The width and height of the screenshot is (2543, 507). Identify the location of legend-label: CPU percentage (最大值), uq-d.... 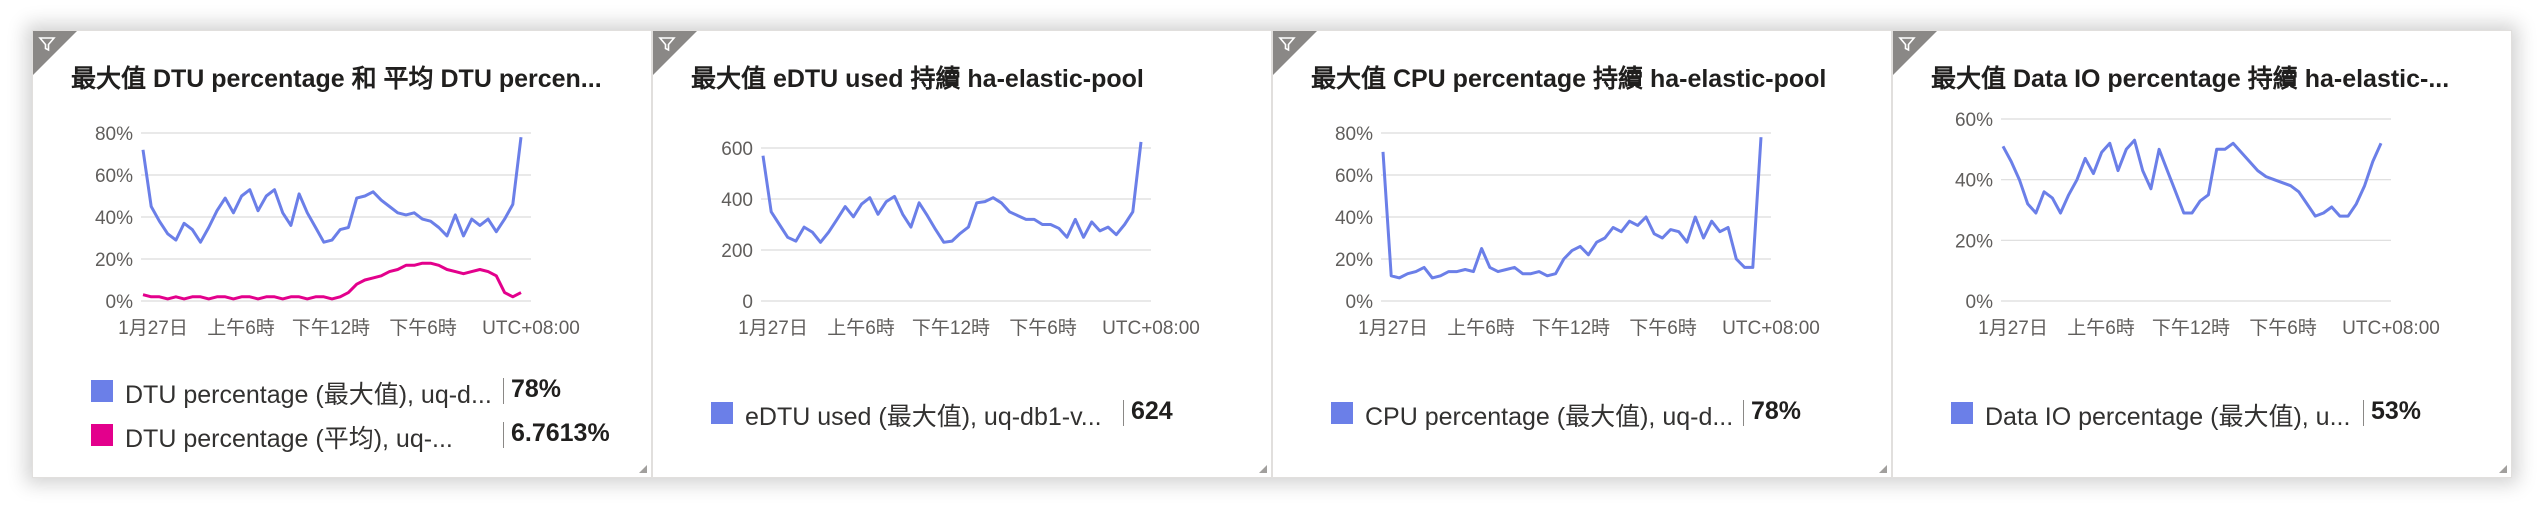
(1549, 417).